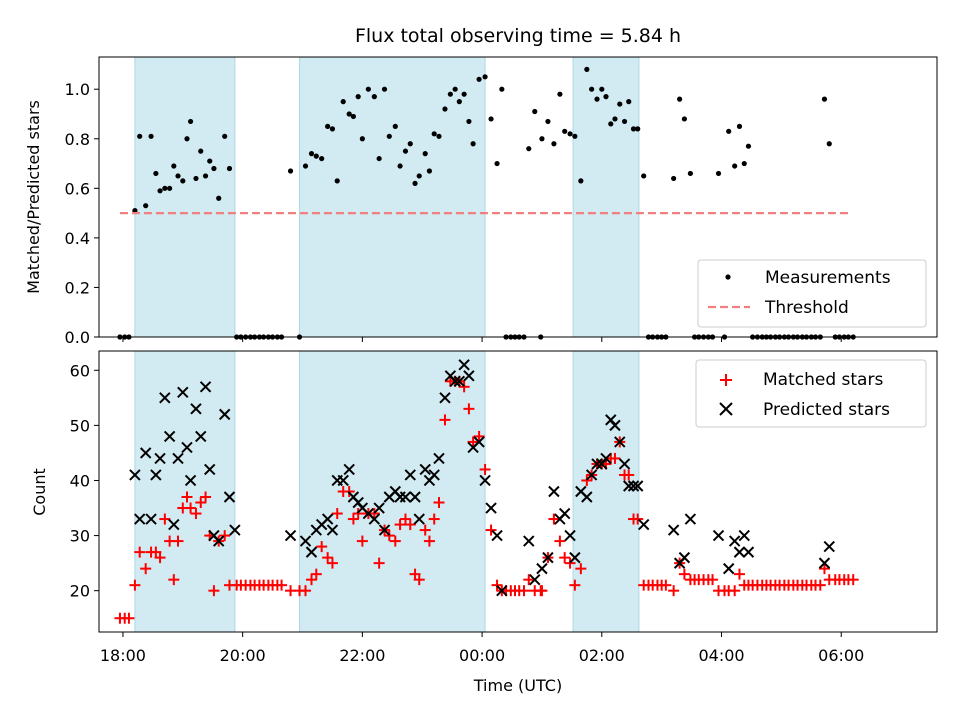 The image size is (960, 720). I want to click on y-tick-label: 1.0, so click(77, 89).